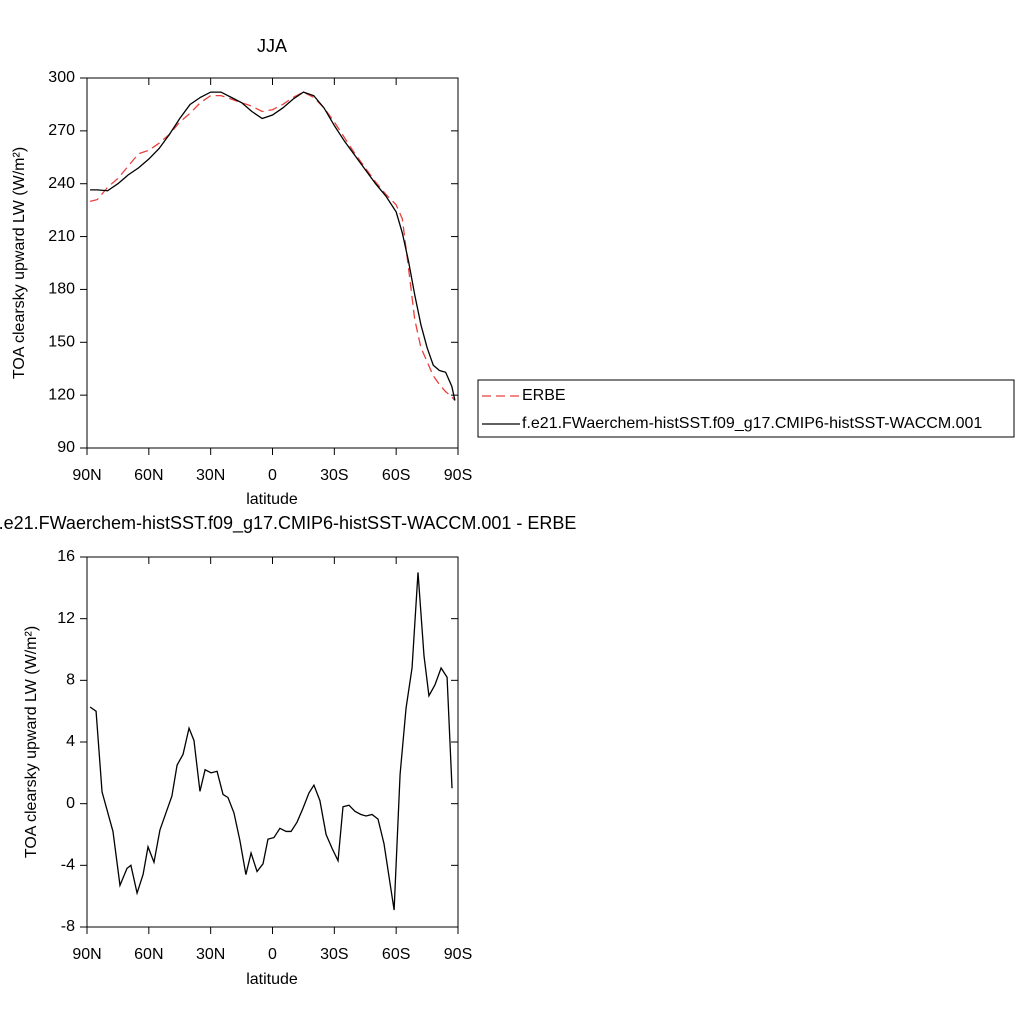 The width and height of the screenshot is (1024, 1024). Describe the element at coordinates (544, 395) in the screenshot. I see `legend-label: ERBE` at that location.